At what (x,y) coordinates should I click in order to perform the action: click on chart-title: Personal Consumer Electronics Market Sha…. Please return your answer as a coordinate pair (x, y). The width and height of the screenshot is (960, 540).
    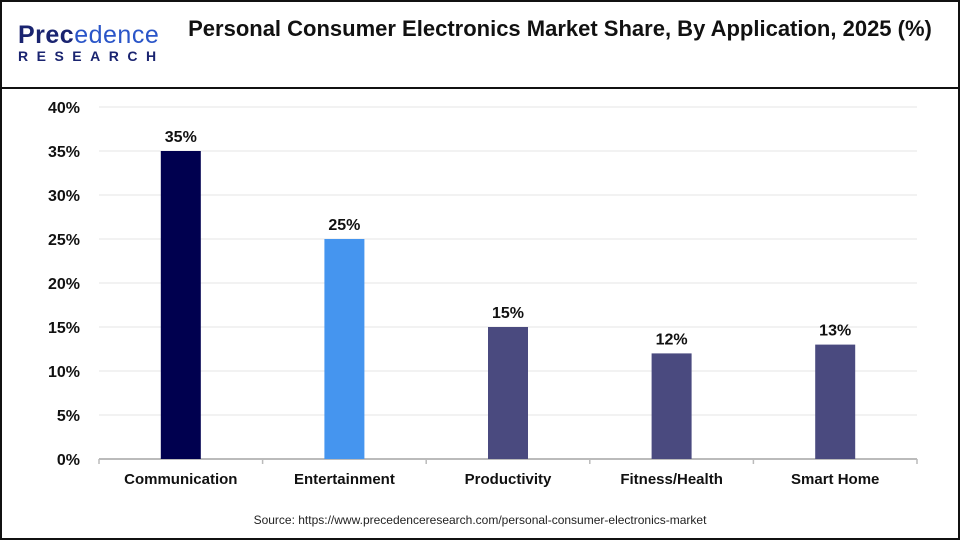
    Looking at the image, I should click on (560, 28).